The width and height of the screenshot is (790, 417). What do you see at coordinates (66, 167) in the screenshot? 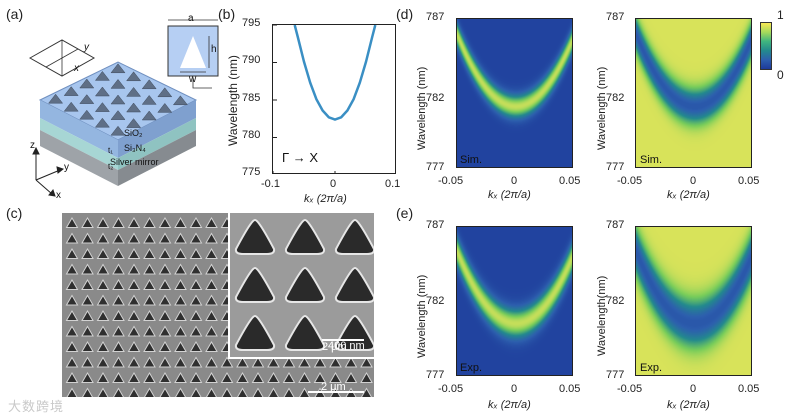
I see `axis-y-label: y` at bounding box center [66, 167].